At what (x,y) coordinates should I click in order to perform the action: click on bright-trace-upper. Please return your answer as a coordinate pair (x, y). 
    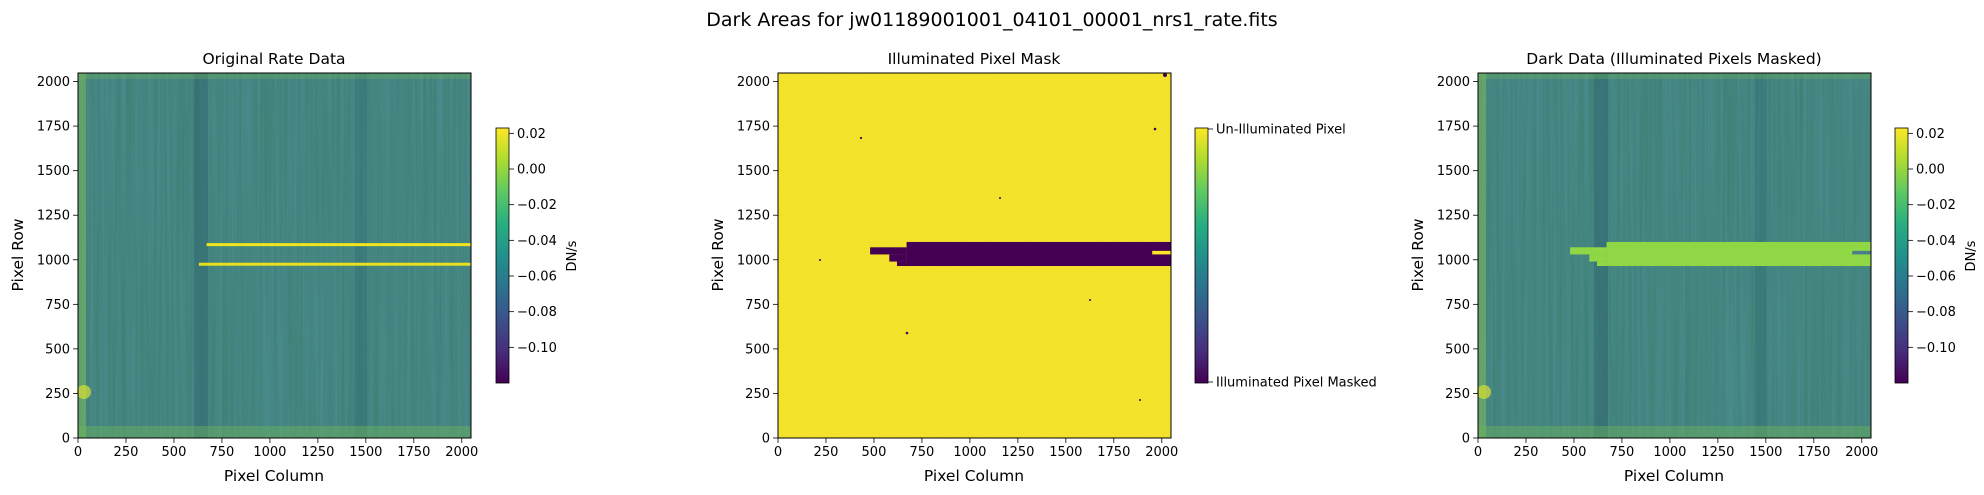
    Looking at the image, I should click on (338, 245).